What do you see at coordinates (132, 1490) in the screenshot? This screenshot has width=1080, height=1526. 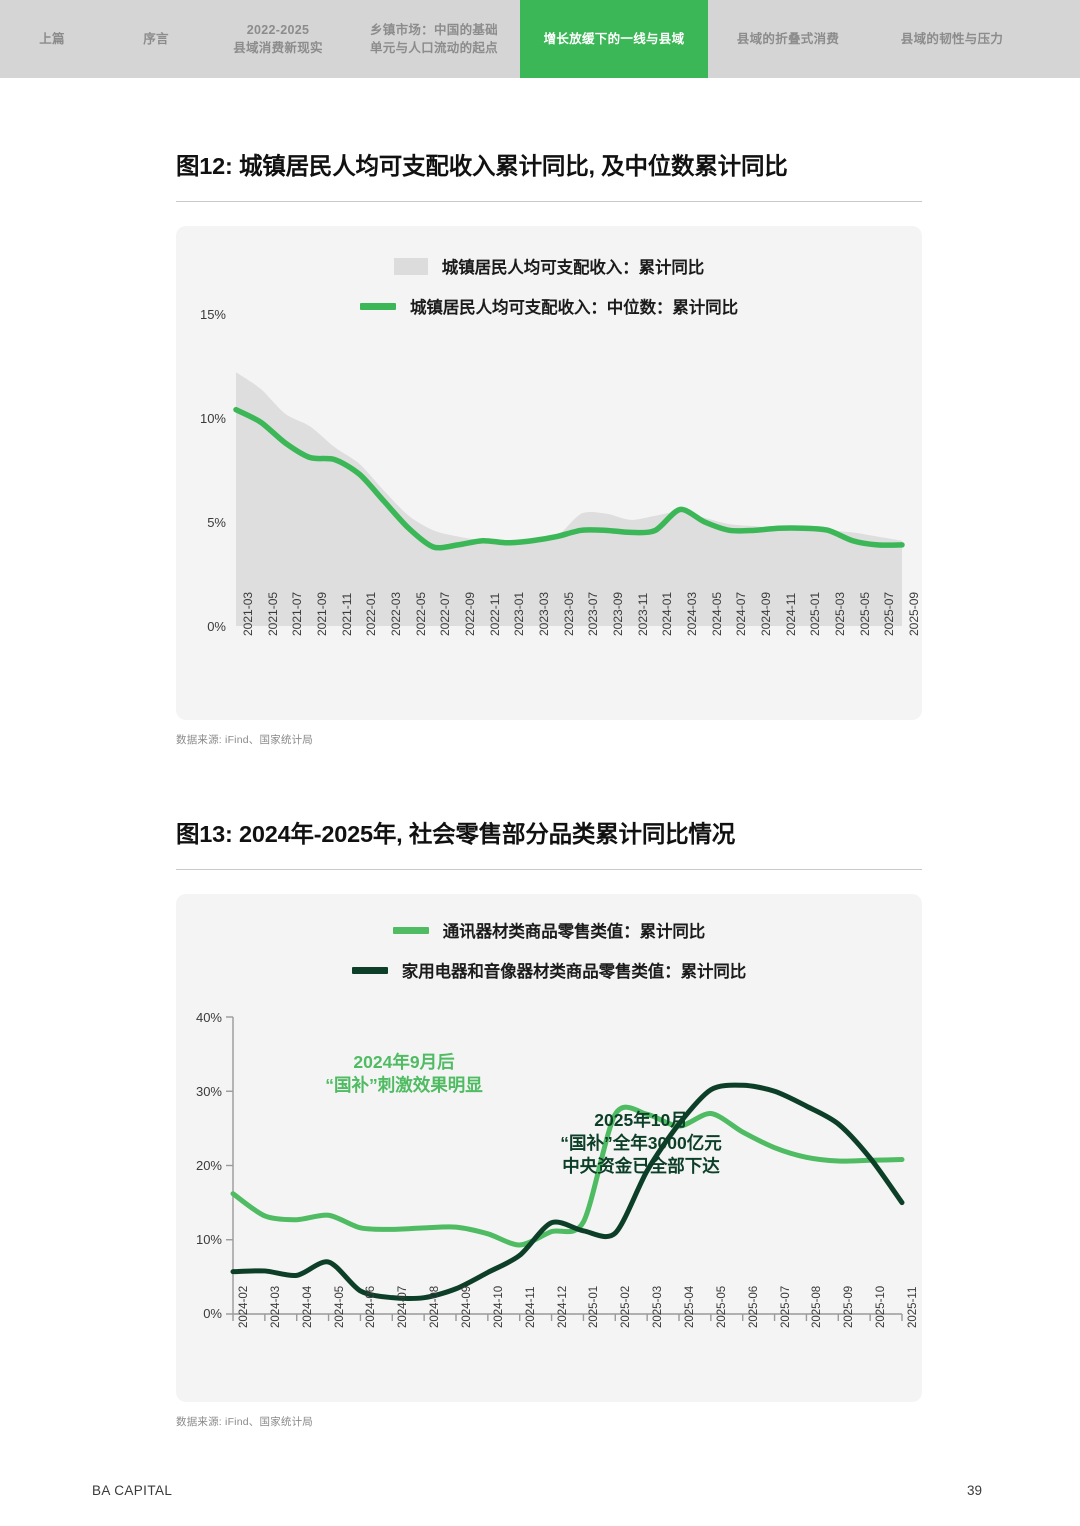 I see `footer-brand: BA CAPITAL` at bounding box center [132, 1490].